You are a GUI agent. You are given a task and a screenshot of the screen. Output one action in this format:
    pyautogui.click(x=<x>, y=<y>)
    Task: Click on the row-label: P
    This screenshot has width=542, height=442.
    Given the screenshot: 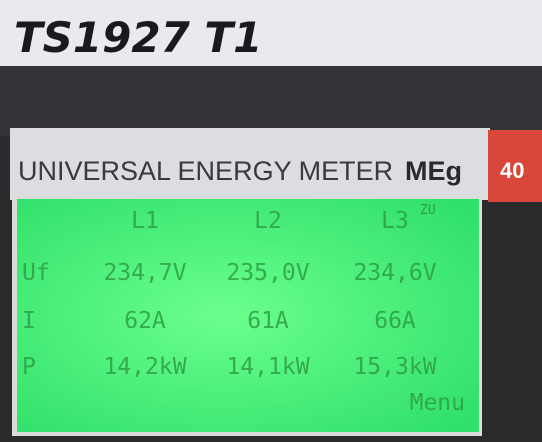 What is the action you would take?
    pyautogui.click(x=29, y=367)
    